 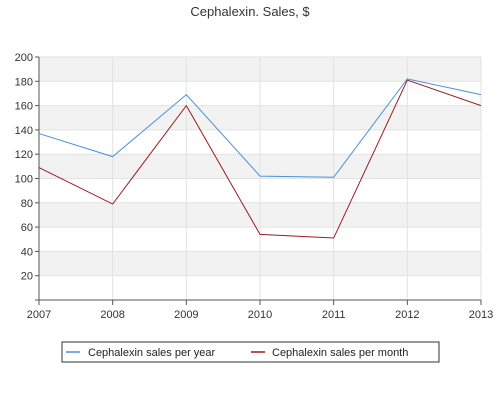 What do you see at coordinates (186, 315) in the screenshot?
I see `x-tick-label: 2009` at bounding box center [186, 315].